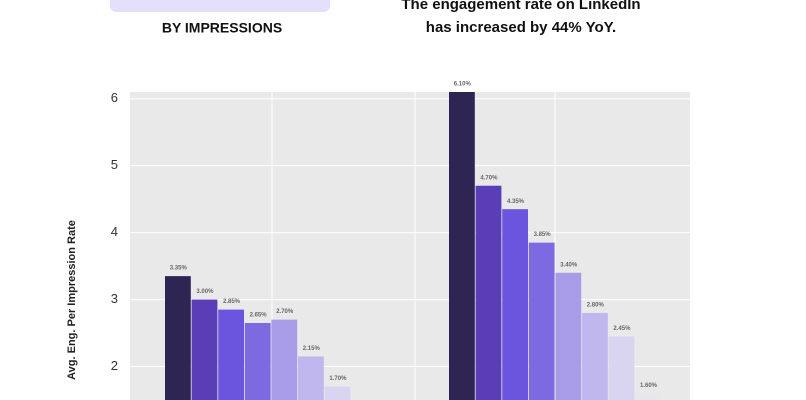 This screenshot has width=806, height=400. Describe the element at coordinates (520, 6) in the screenshot. I see `annotation: The engagement rate on LinkedIn` at that location.